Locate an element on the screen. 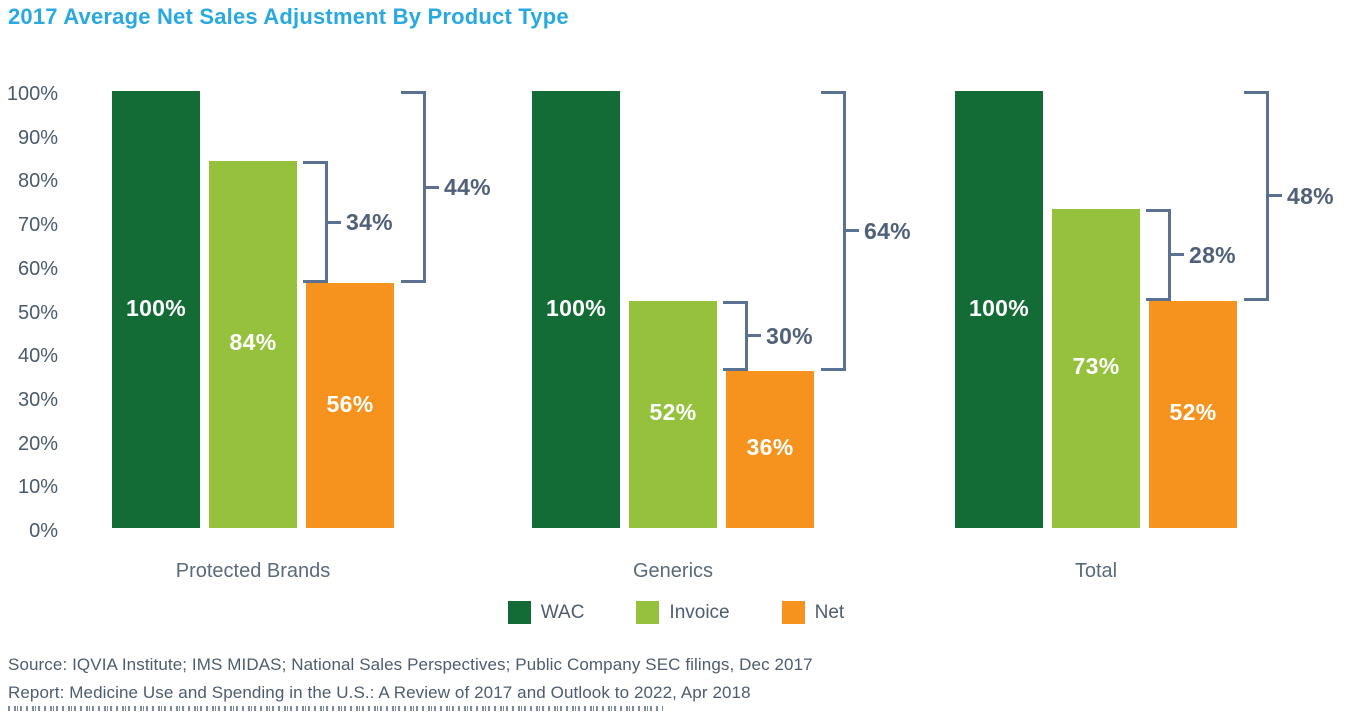 The height and width of the screenshot is (714, 1352). wac-net-bracket-label: 48% is located at coordinates (1310, 195).